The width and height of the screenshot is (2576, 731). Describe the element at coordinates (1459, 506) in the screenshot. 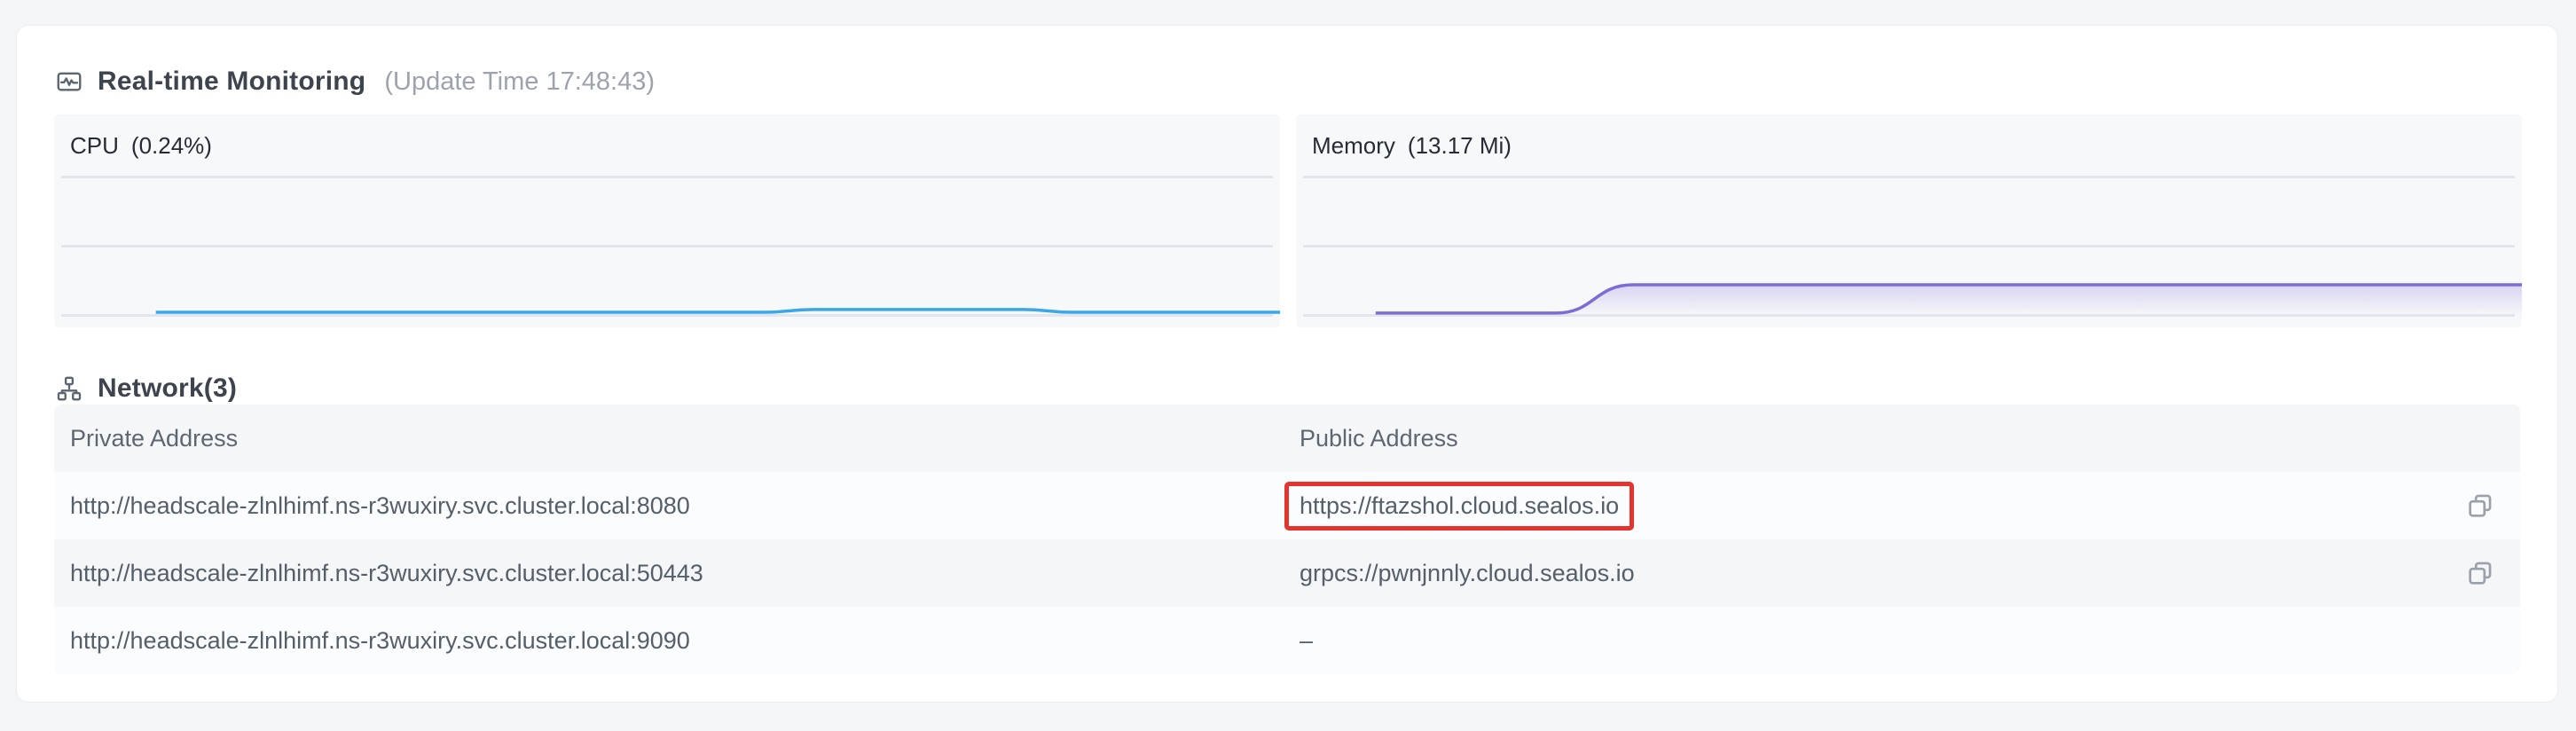

I see `public-address: https://ftazshol.cloud.sealos.io` at that location.